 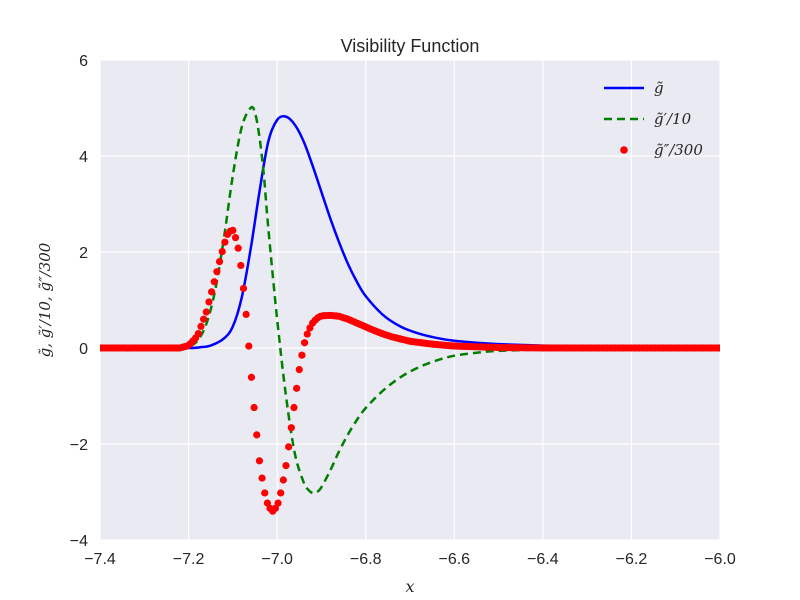 What do you see at coordinates (673, 119) in the screenshot?
I see `legend-label-gp: g̃′/10` at bounding box center [673, 119].